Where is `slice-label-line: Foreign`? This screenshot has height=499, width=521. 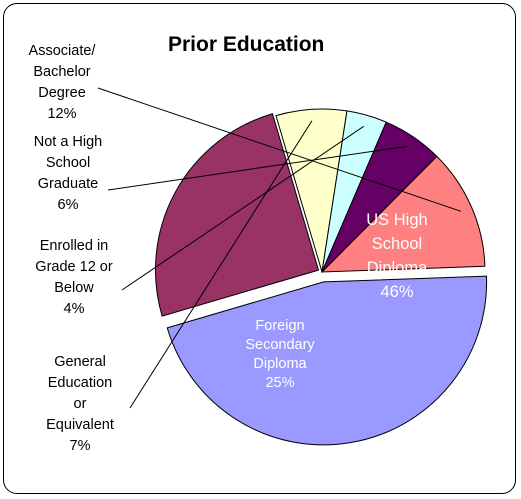 slice-label-line: Foreign is located at coordinates (279, 326).